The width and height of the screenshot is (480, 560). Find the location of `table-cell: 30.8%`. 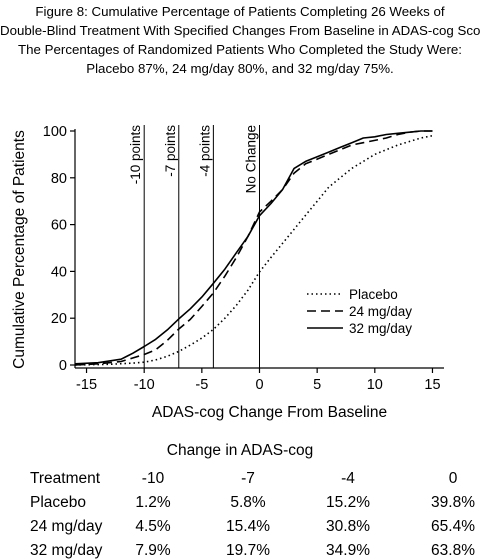

table-cell: 30.8% is located at coordinates (348, 526).